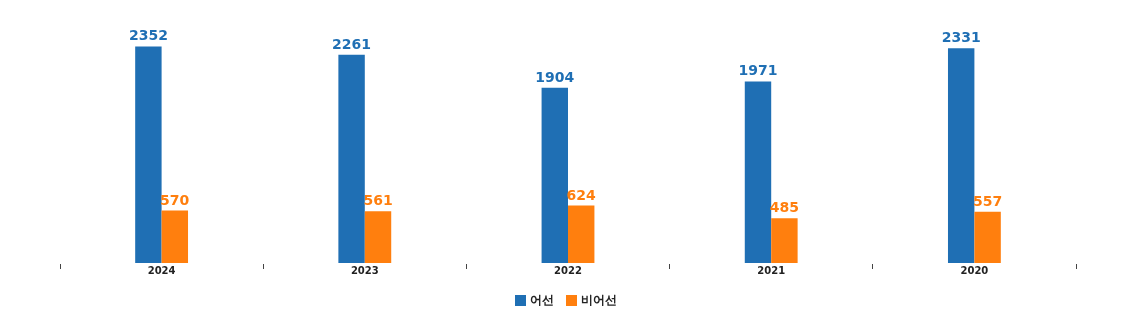 This screenshot has height=333, width=1131. I want to click on x-tick-label: 2024, so click(161, 270).